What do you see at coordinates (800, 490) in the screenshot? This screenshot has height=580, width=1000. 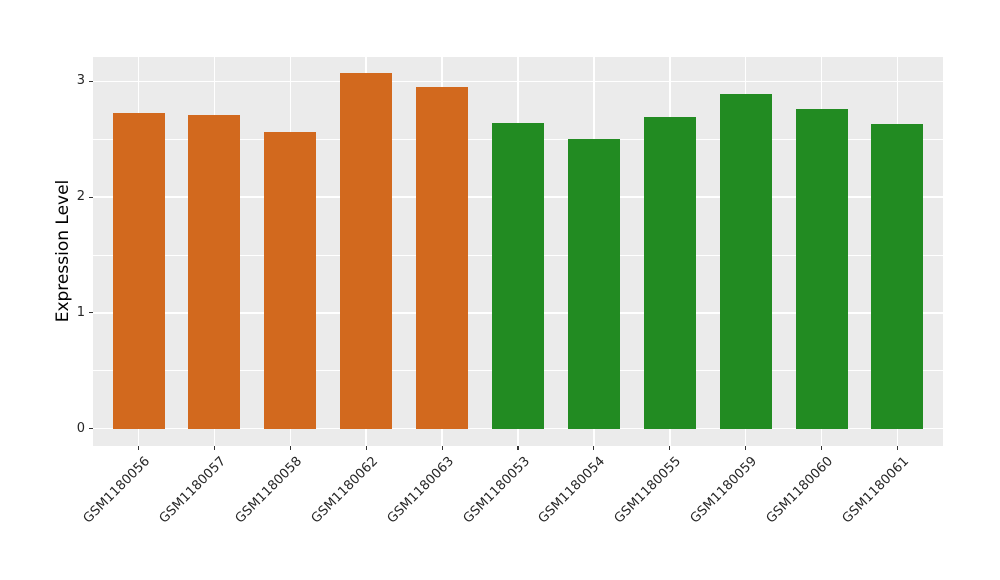 I see `x-tick-label-GSM1180060: GSM1180060` at bounding box center [800, 490].